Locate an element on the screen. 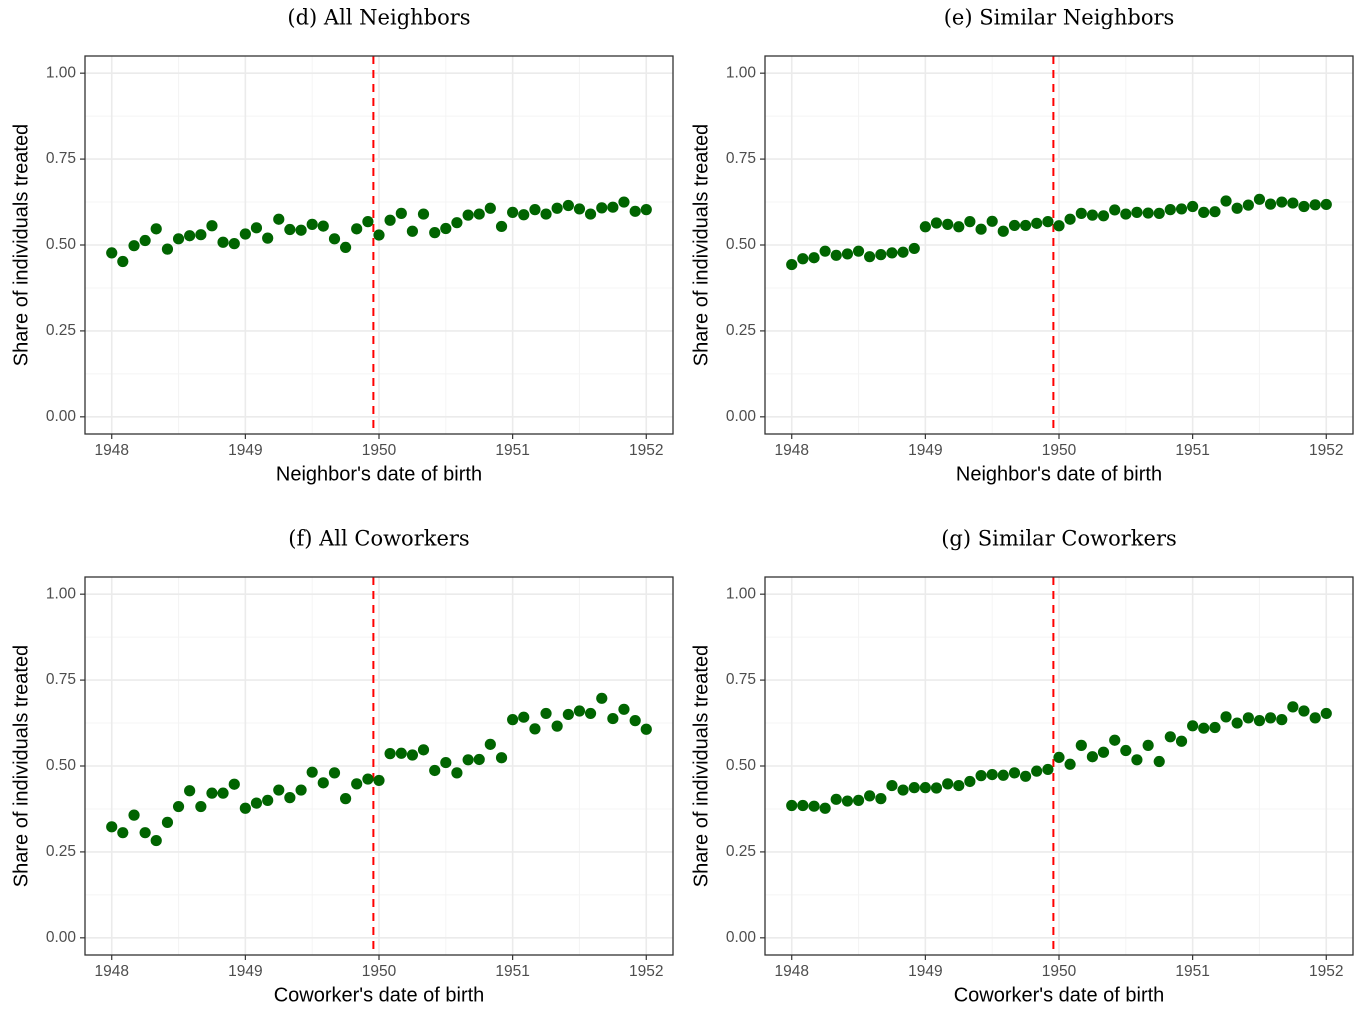 The width and height of the screenshot is (1364, 1011). panel-title: (f) All Coworkers is located at coordinates (378, 539).